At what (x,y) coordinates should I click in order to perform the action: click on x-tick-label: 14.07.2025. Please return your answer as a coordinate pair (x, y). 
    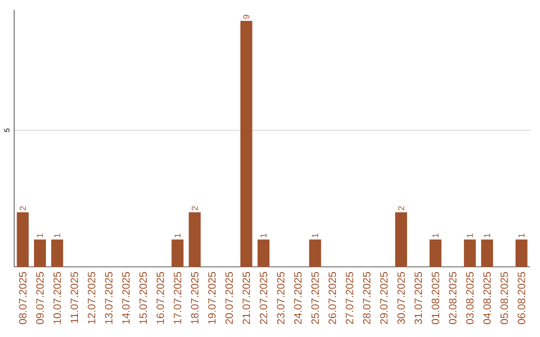
    Looking at the image, I should click on (126, 298).